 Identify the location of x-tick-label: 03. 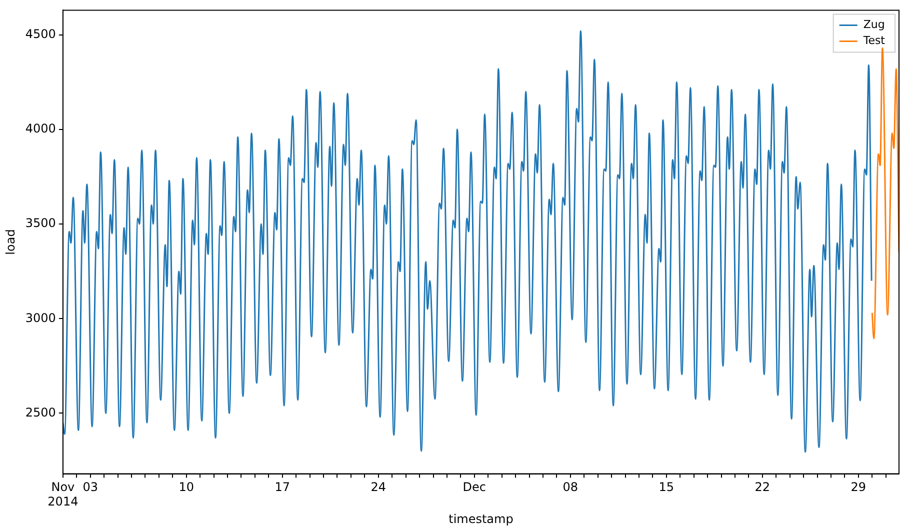
(90, 487).